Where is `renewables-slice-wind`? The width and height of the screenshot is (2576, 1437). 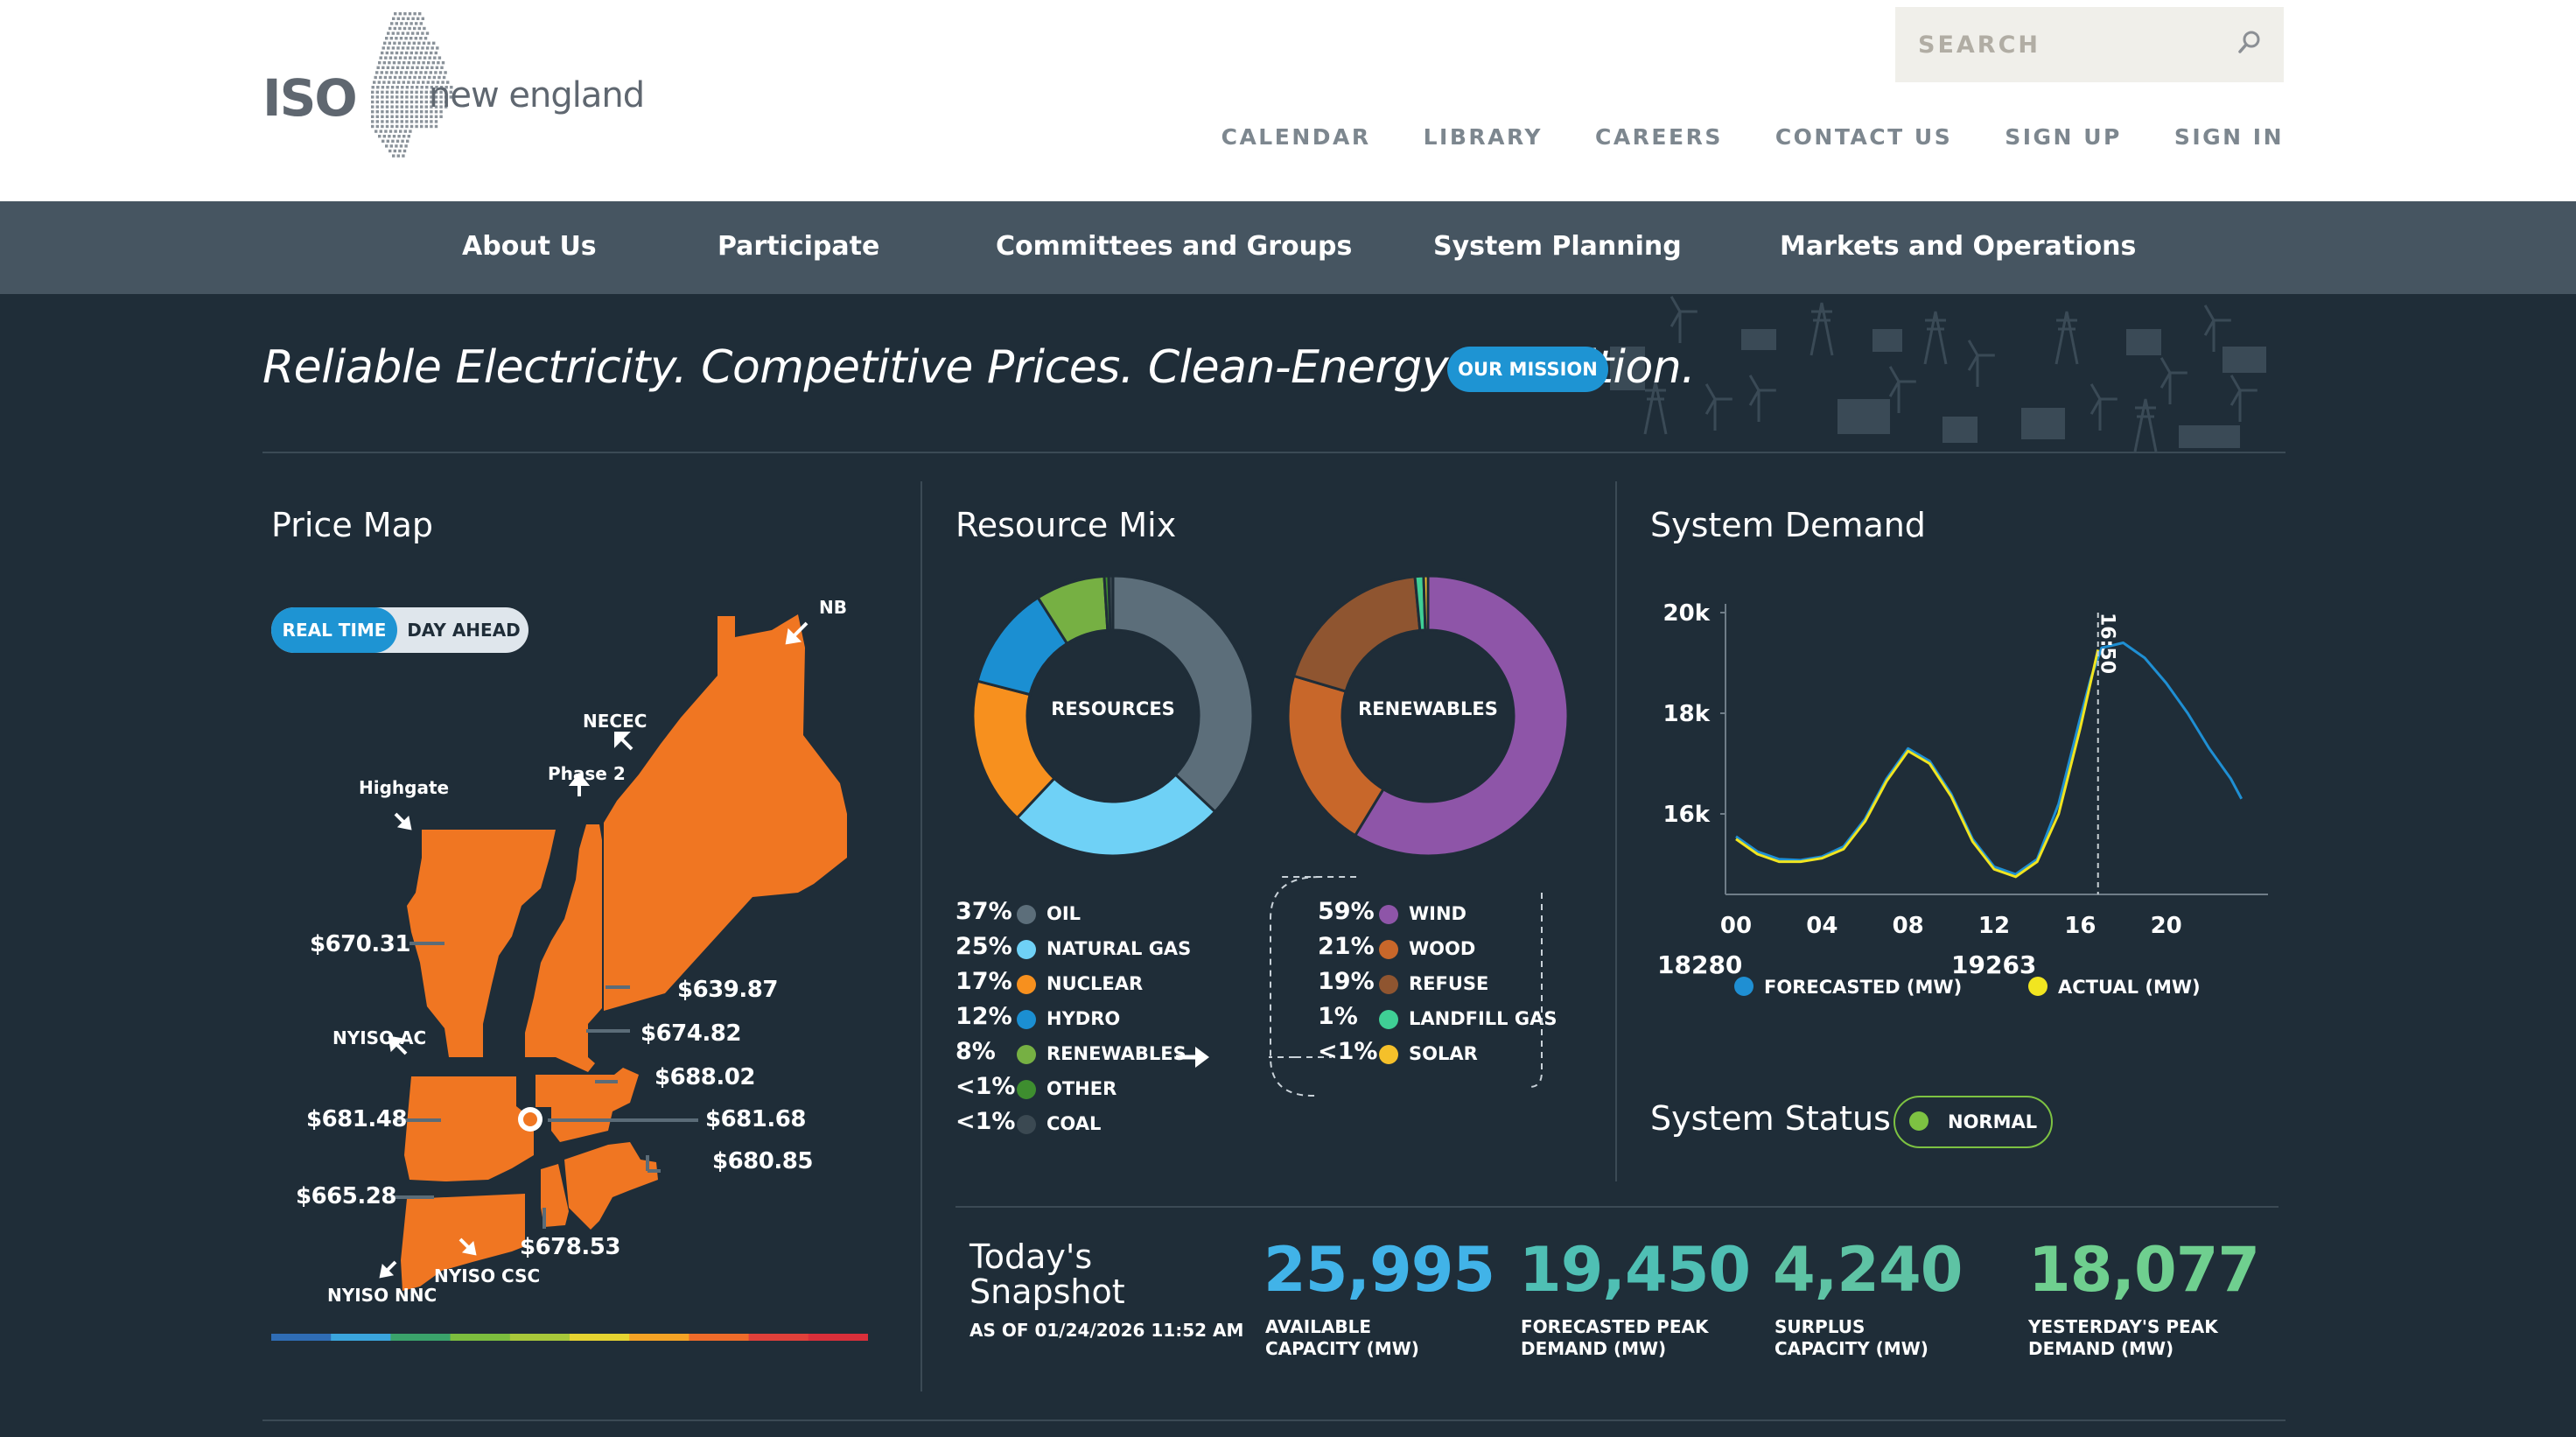
renewables-slice-wind is located at coordinates (1461, 716).